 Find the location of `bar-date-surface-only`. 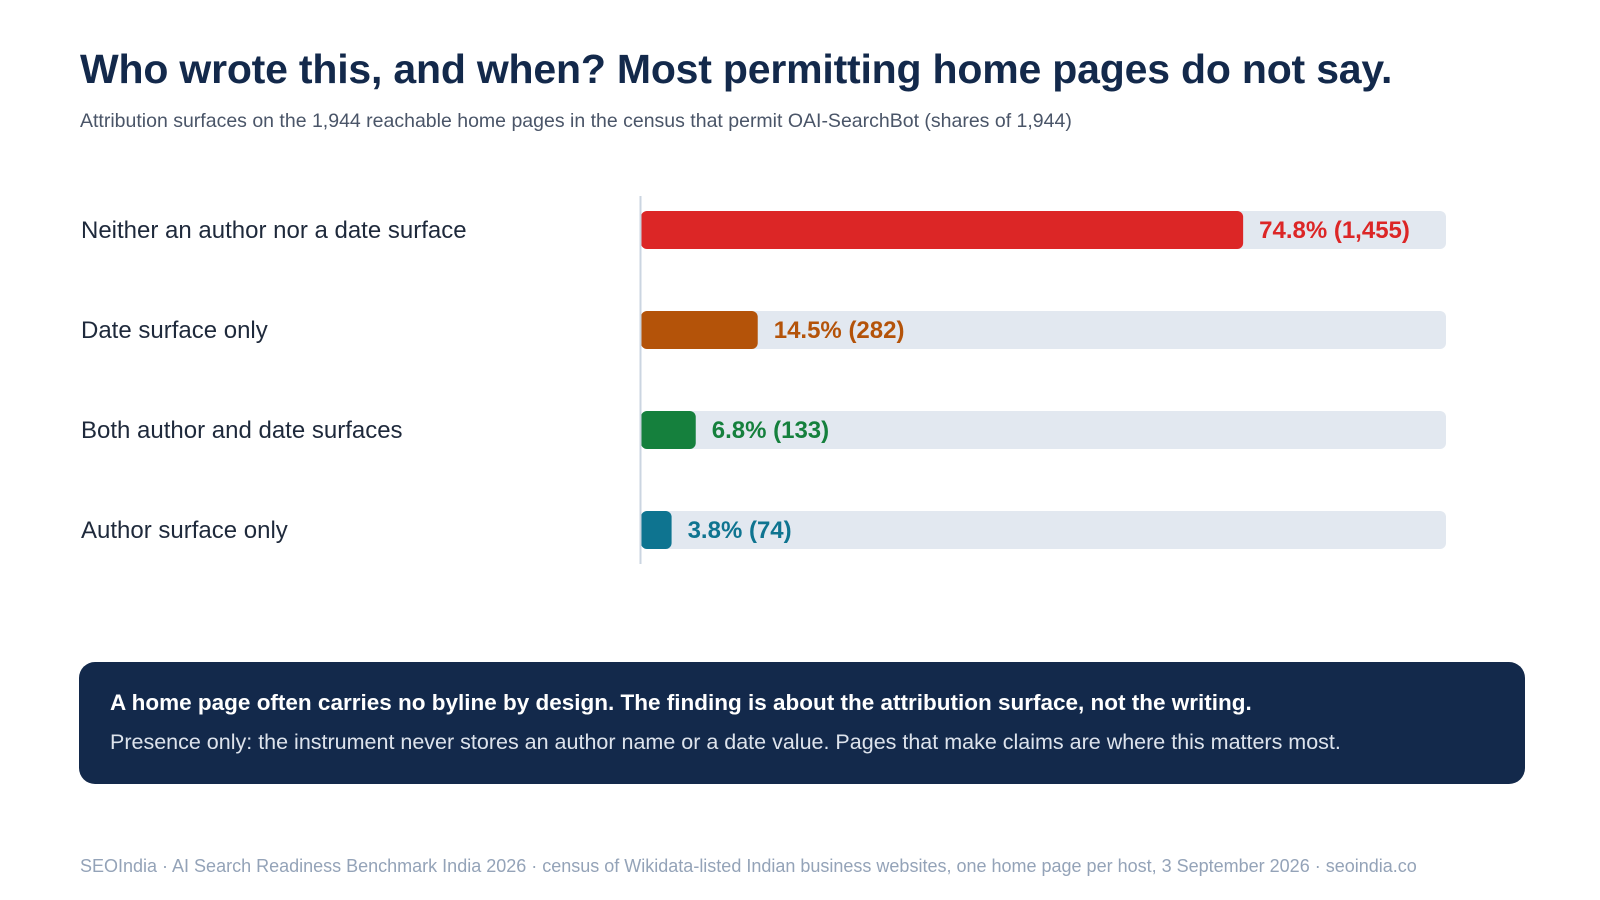

bar-date-surface-only is located at coordinates (699, 330).